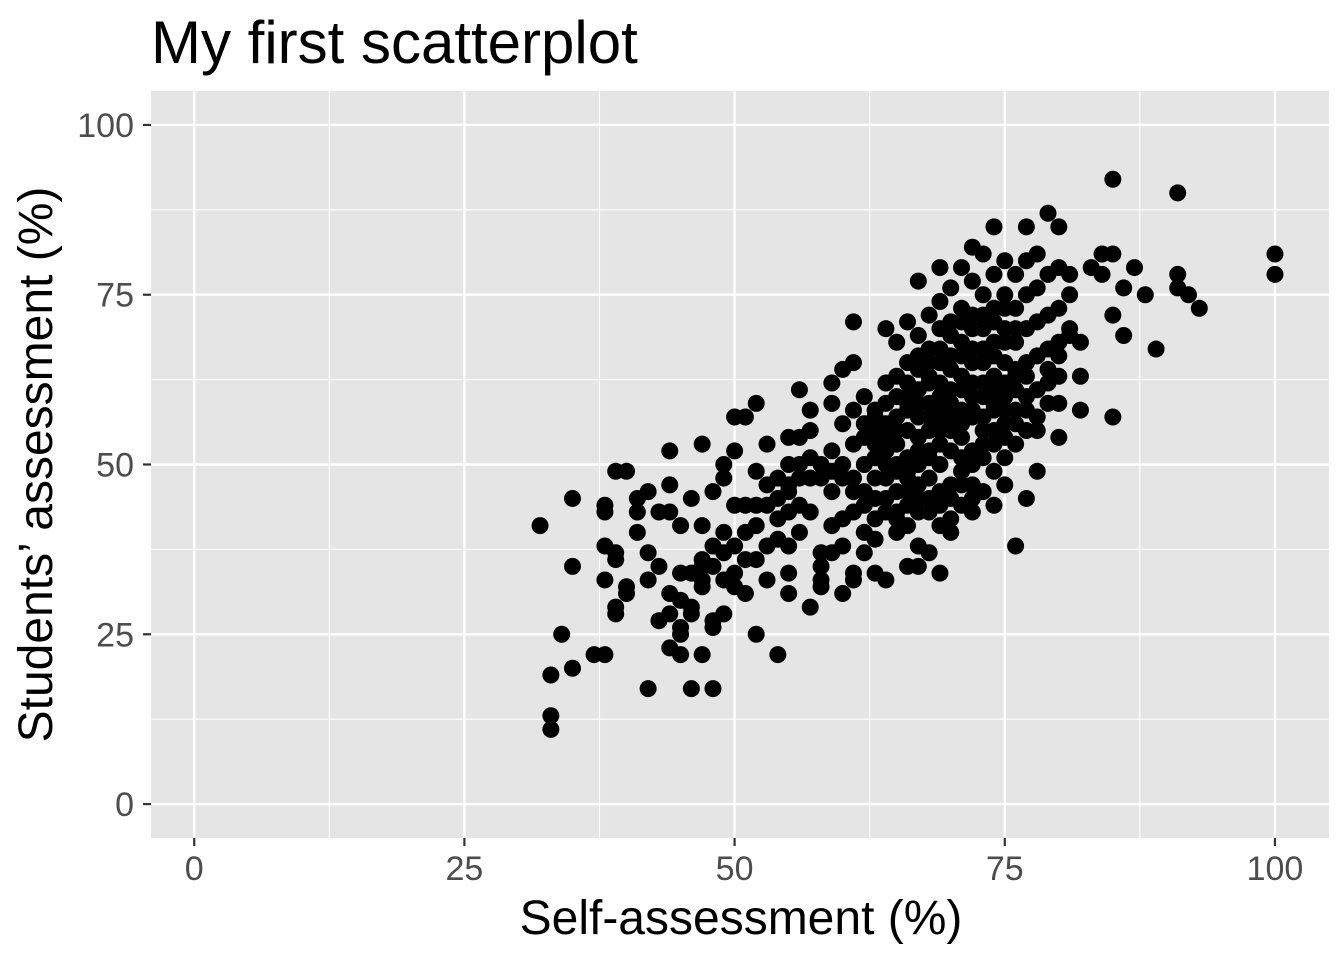  Describe the element at coordinates (124, 805) in the screenshot. I see `y-tick-label: 0` at that location.